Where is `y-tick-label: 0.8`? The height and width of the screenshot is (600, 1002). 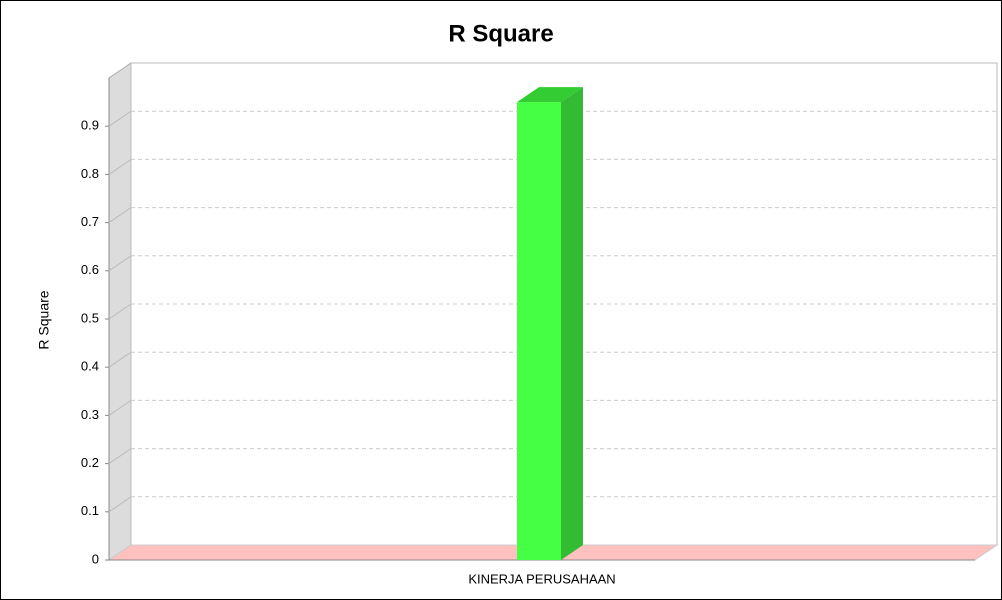 y-tick-label: 0.8 is located at coordinates (90, 173).